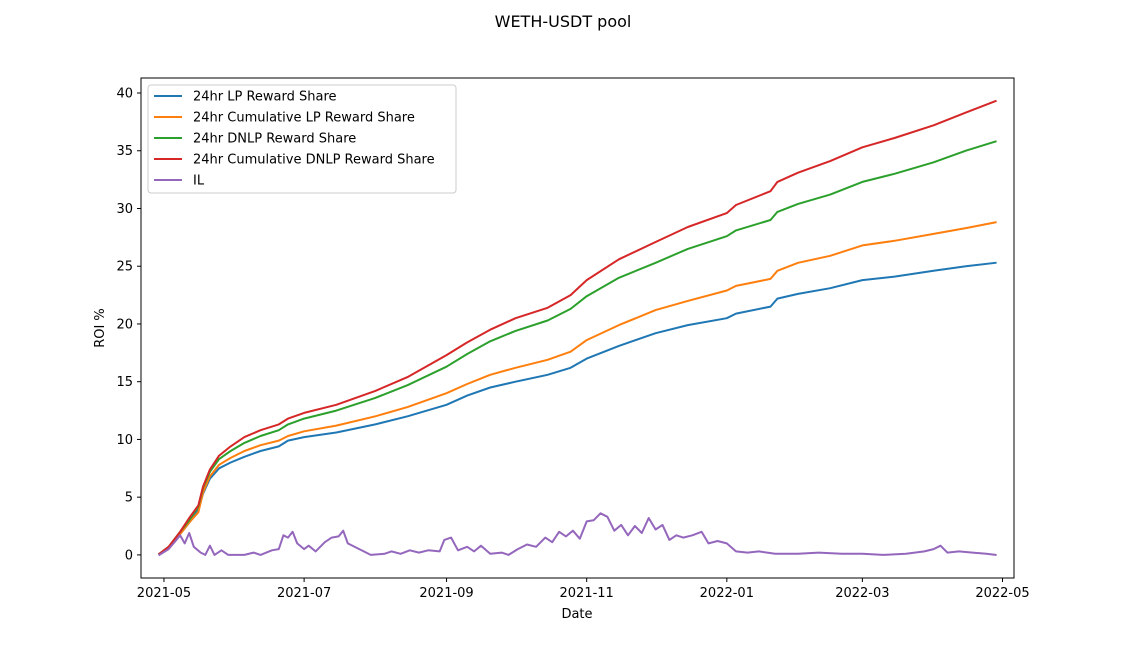  What do you see at coordinates (587, 593) in the screenshot?
I see `x-tick-label: 2021-11` at bounding box center [587, 593].